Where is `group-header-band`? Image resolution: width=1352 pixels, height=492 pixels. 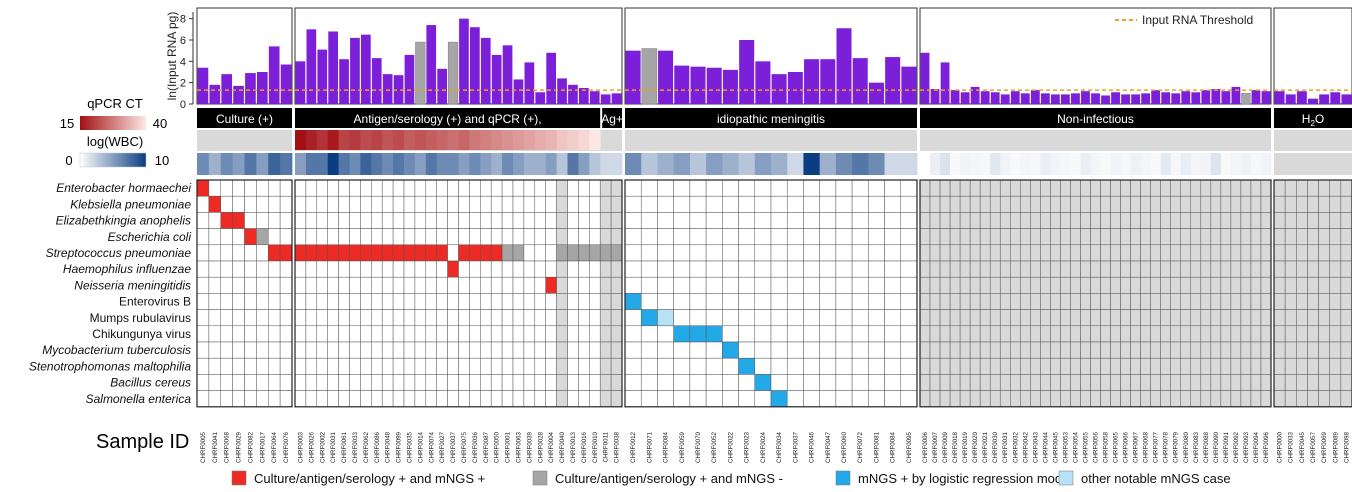 group-header-band is located at coordinates (771, 118).